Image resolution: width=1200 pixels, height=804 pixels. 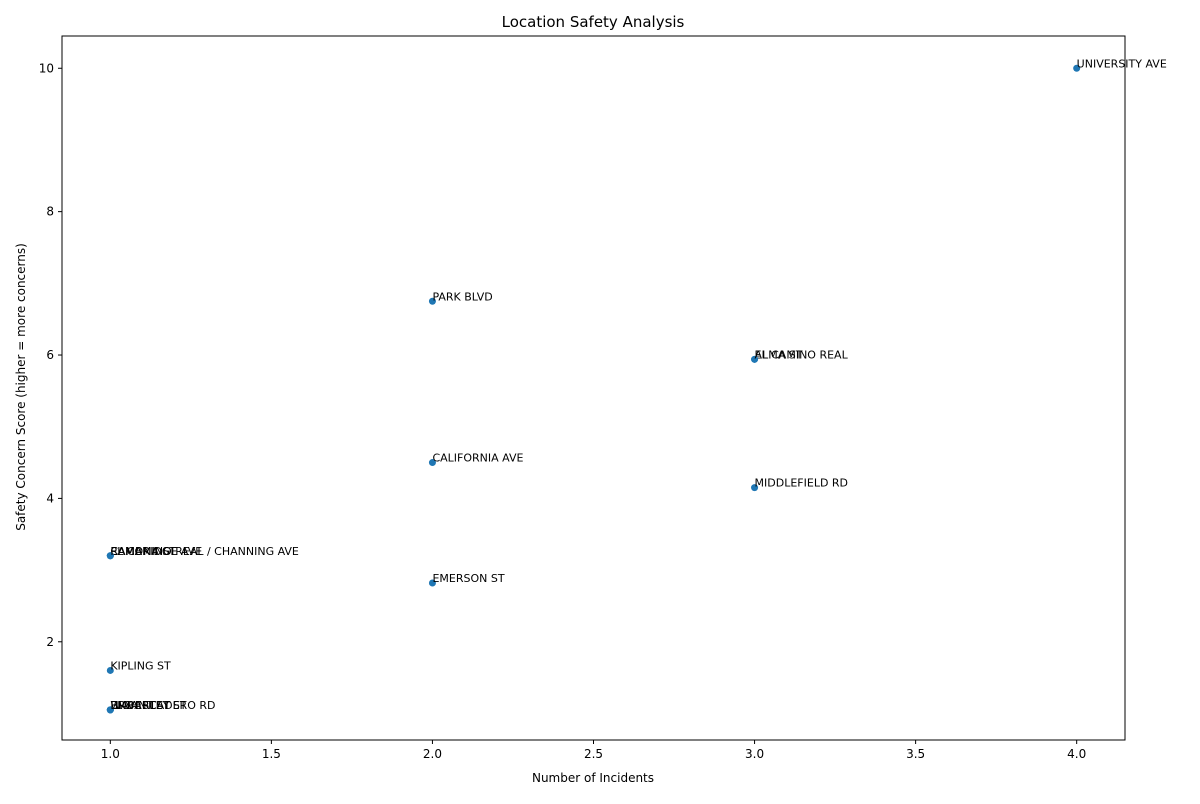 What do you see at coordinates (801, 483) in the screenshot?
I see `point-label: MIDDLEFIELD RD` at bounding box center [801, 483].